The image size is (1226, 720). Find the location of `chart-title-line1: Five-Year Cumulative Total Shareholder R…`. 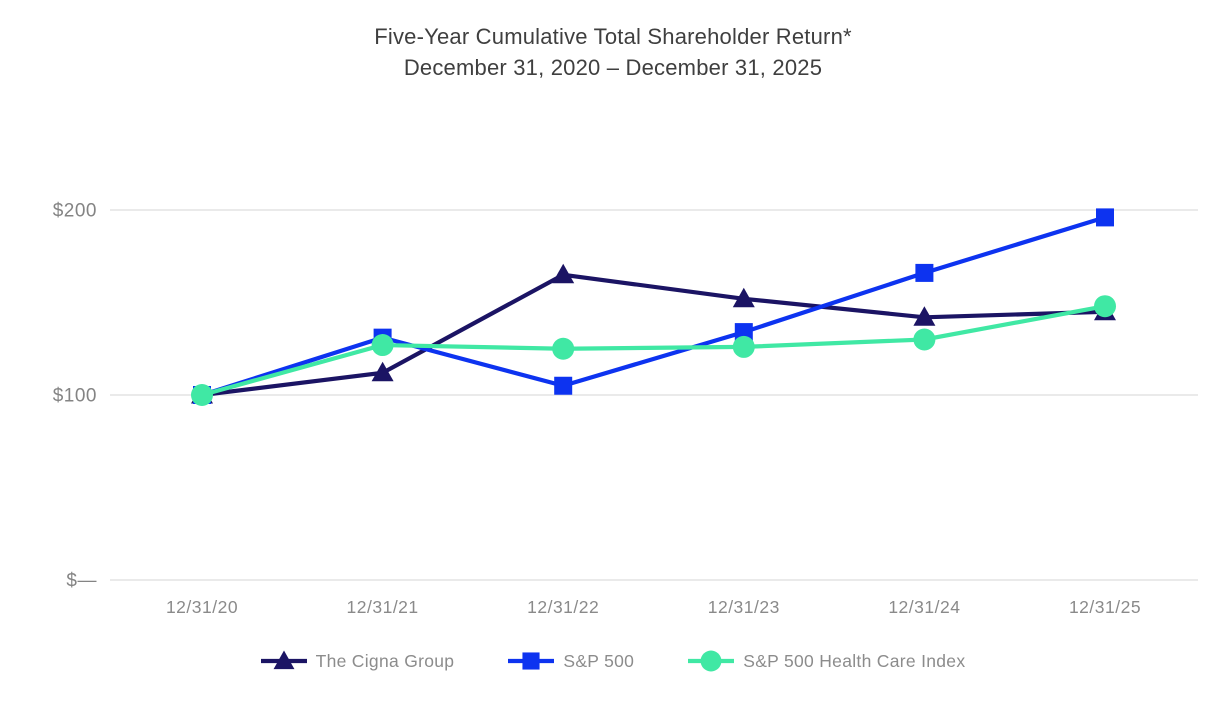

chart-title-line1: Five-Year Cumulative Total Shareholder R… is located at coordinates (613, 36).